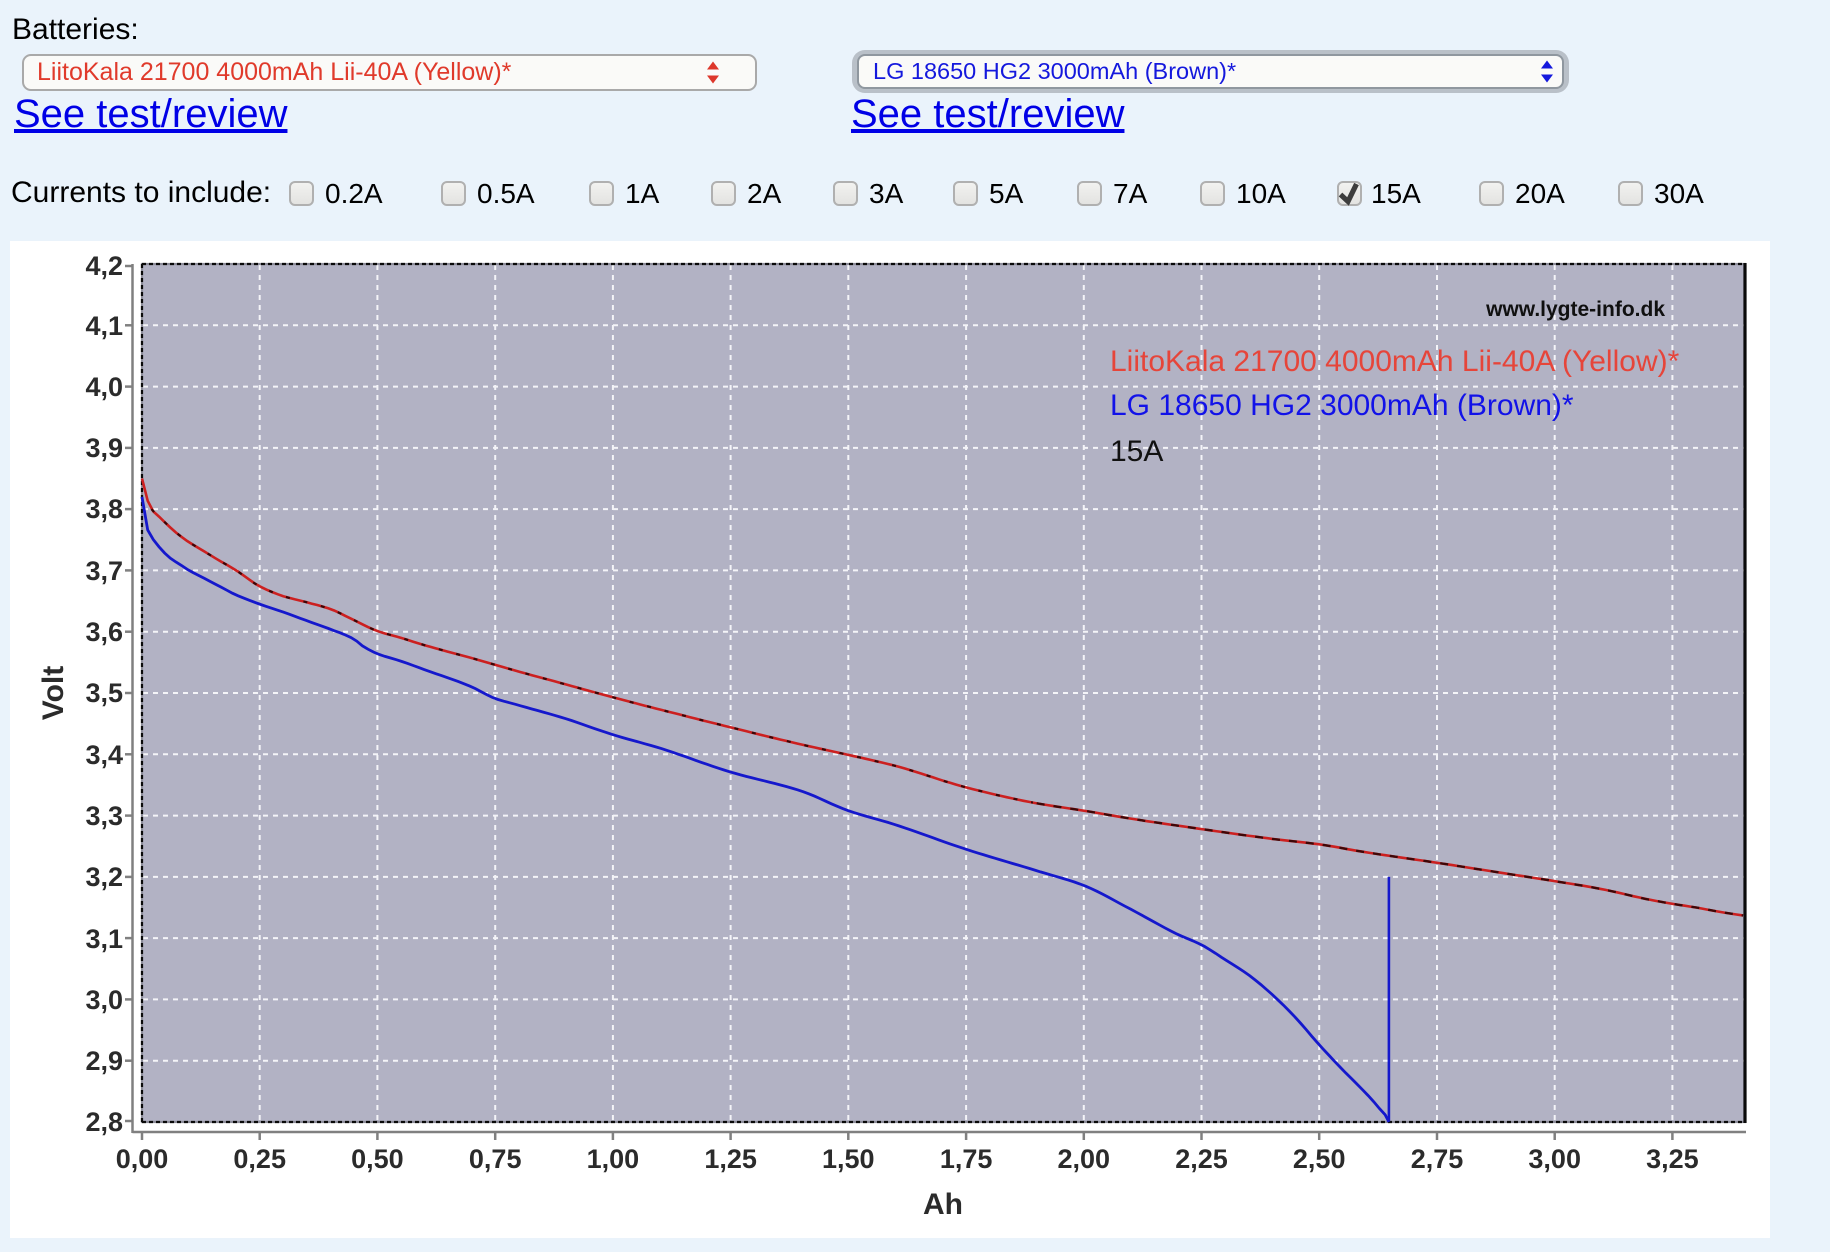 The width and height of the screenshot is (1830, 1252). What do you see at coordinates (104, 571) in the screenshot?
I see `svg-text: 3,7` at bounding box center [104, 571].